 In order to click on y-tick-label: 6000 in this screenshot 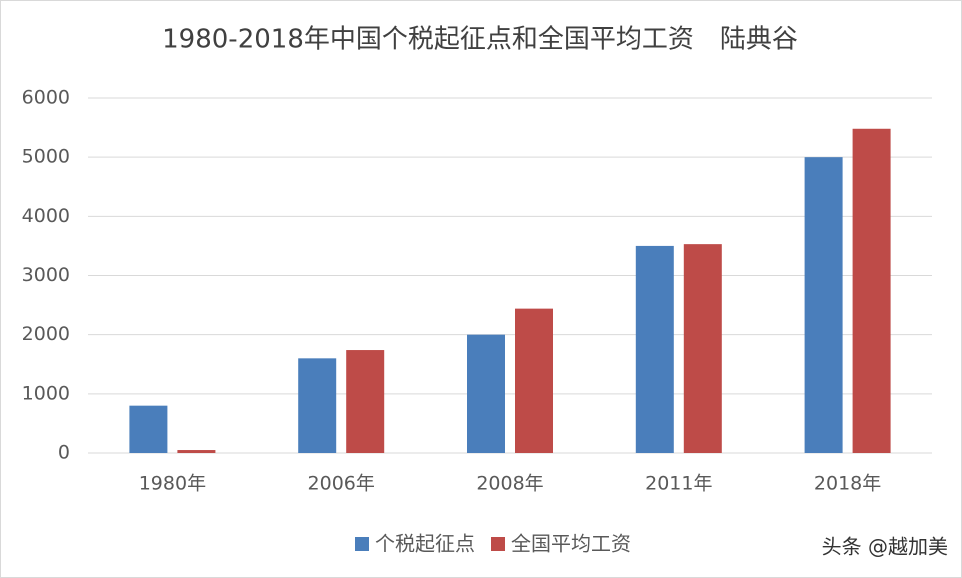, I will do `click(46, 98)`.